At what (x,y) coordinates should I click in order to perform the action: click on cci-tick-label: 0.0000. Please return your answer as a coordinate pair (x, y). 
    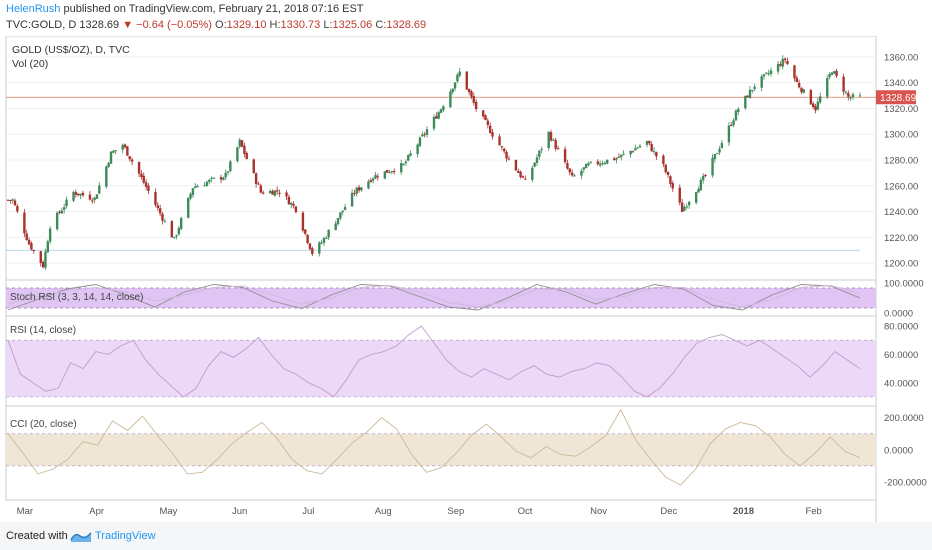
    Looking at the image, I should click on (898, 450).